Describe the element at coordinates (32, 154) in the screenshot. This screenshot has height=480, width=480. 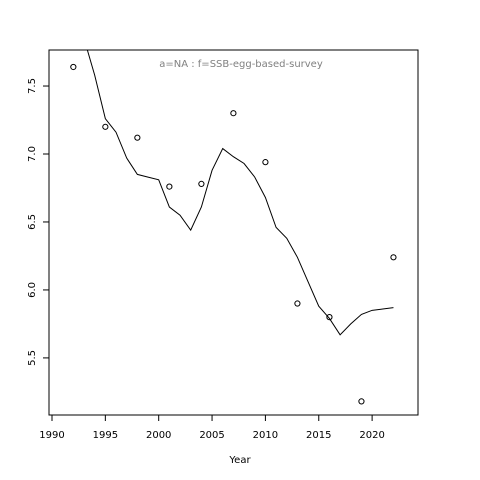
I see `y-tick-label: 7.0` at that location.